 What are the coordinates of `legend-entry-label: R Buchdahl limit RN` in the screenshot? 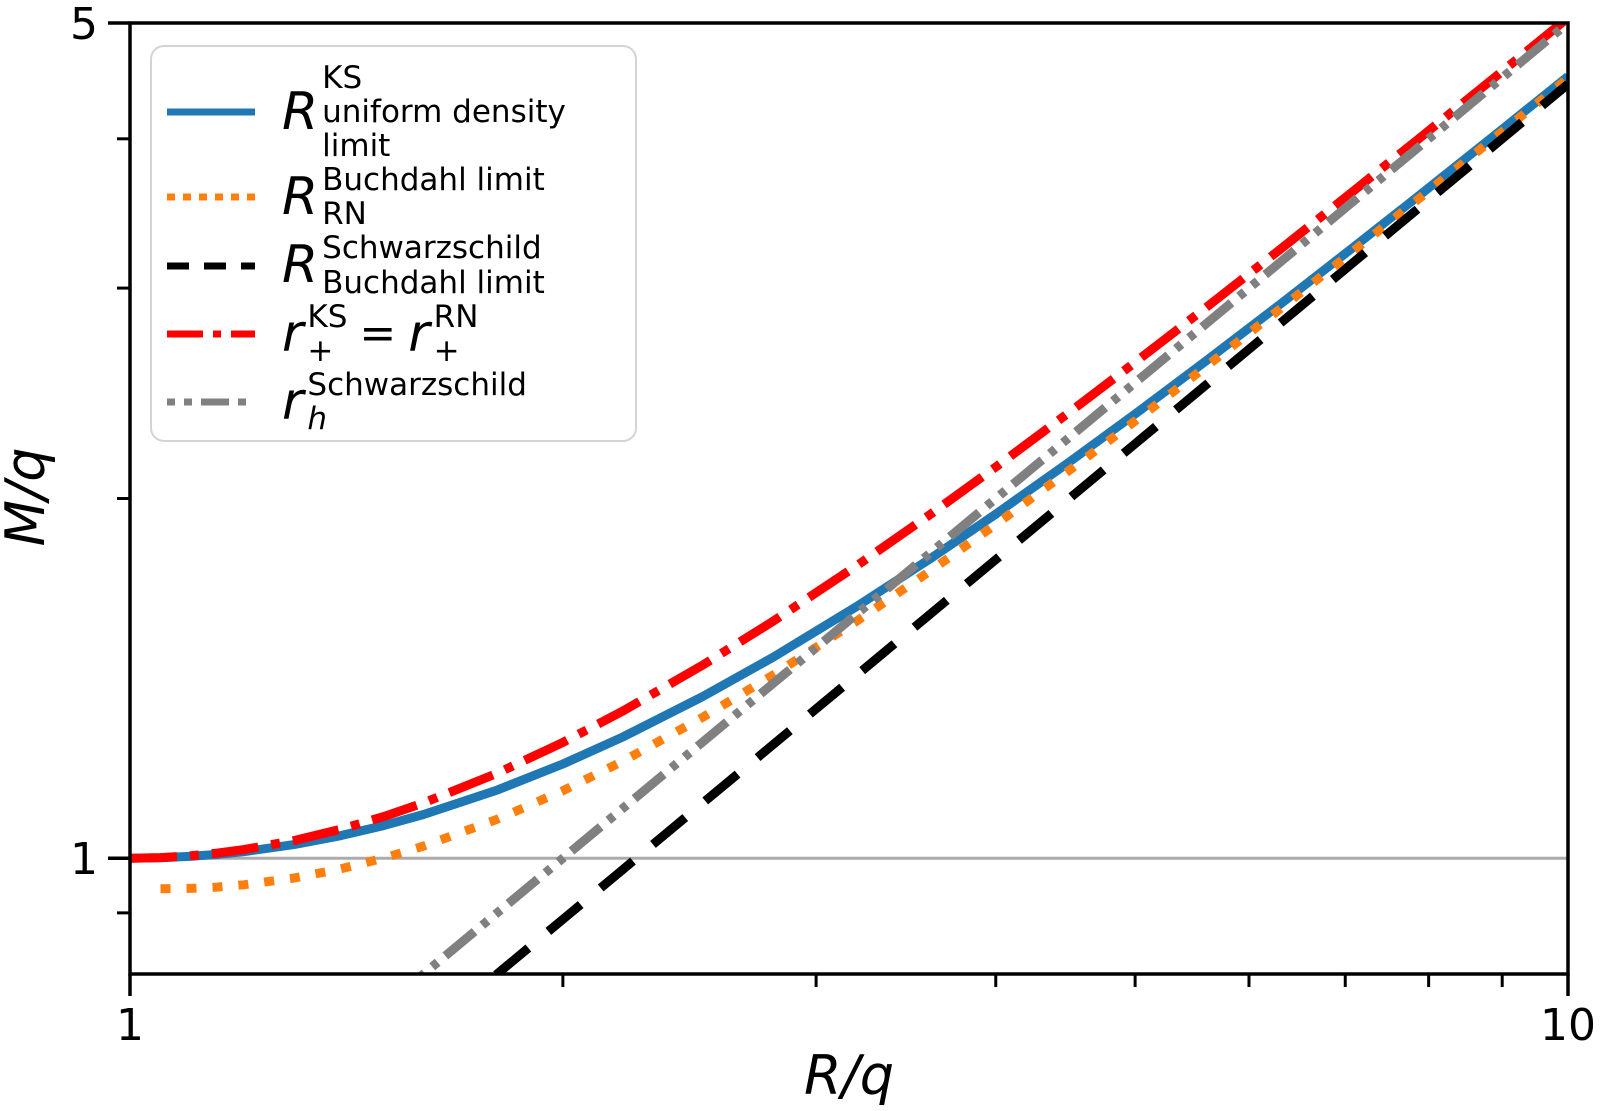 It's located at (413, 197).